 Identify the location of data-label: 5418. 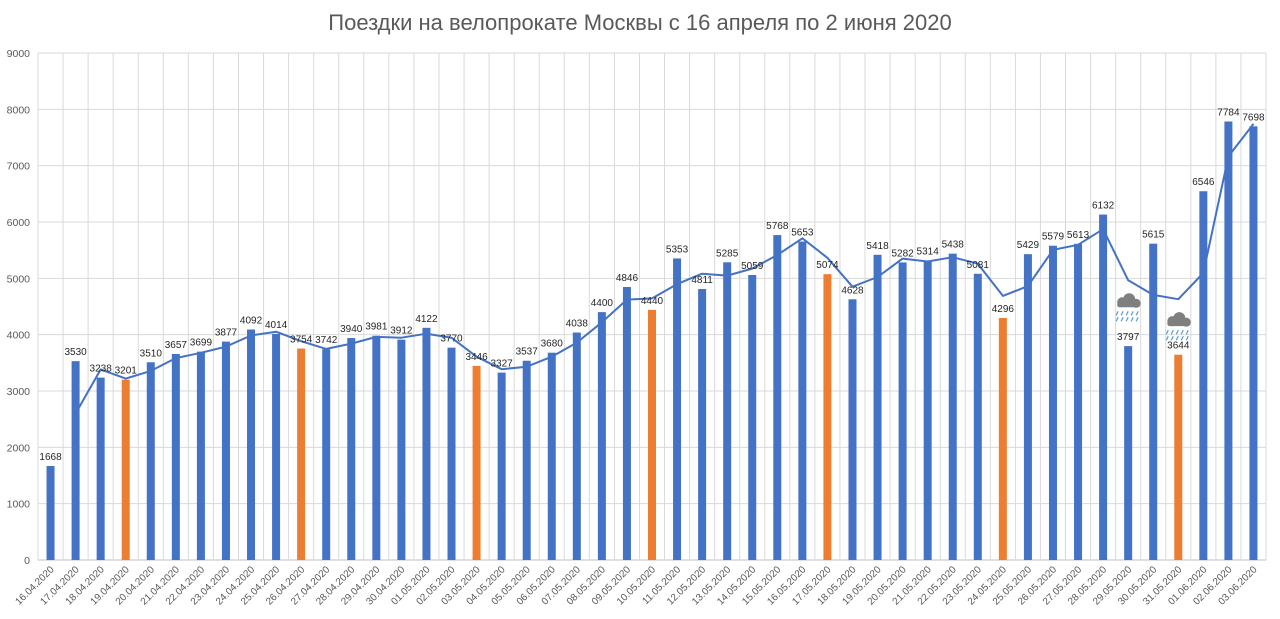
(877, 246).